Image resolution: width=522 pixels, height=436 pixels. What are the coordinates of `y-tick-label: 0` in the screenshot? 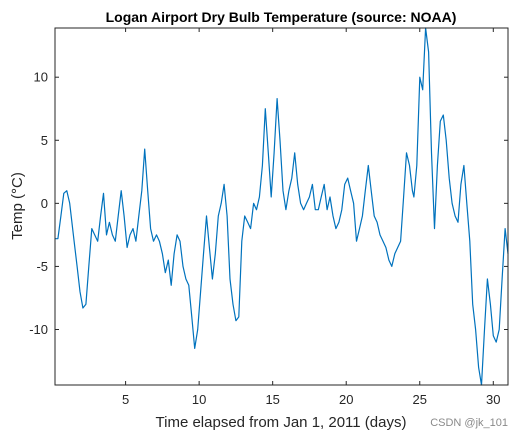 It's located at (44, 203).